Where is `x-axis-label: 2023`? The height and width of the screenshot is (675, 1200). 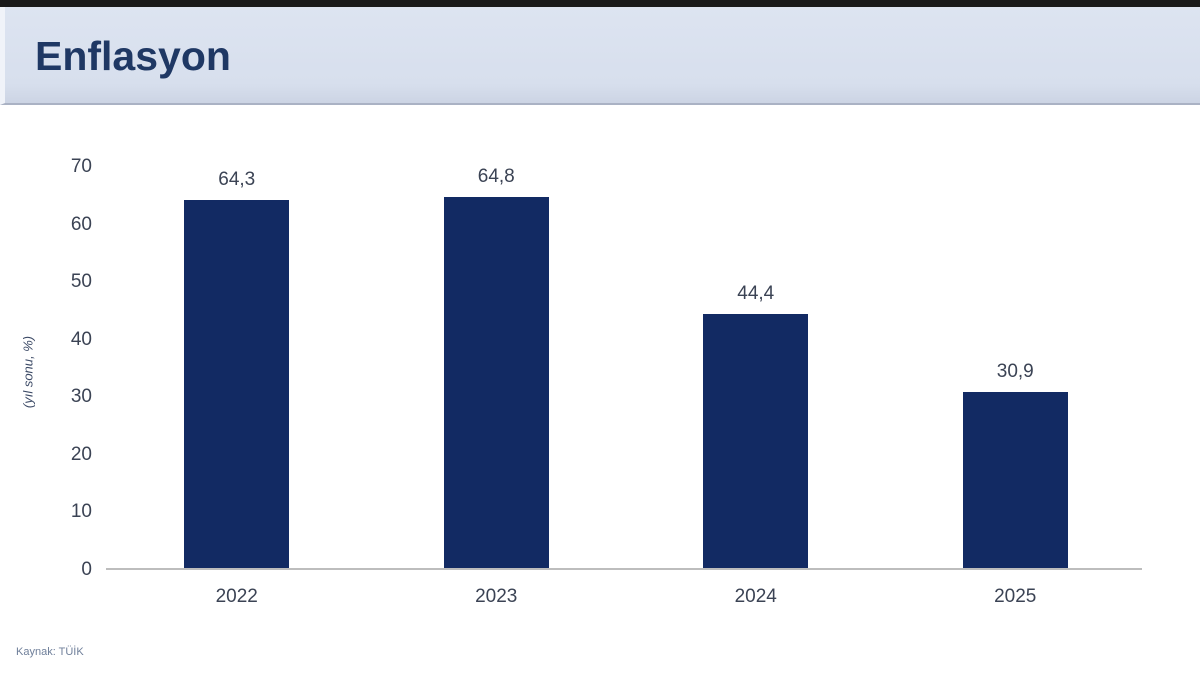 x-axis-label: 2023 is located at coordinates (496, 596).